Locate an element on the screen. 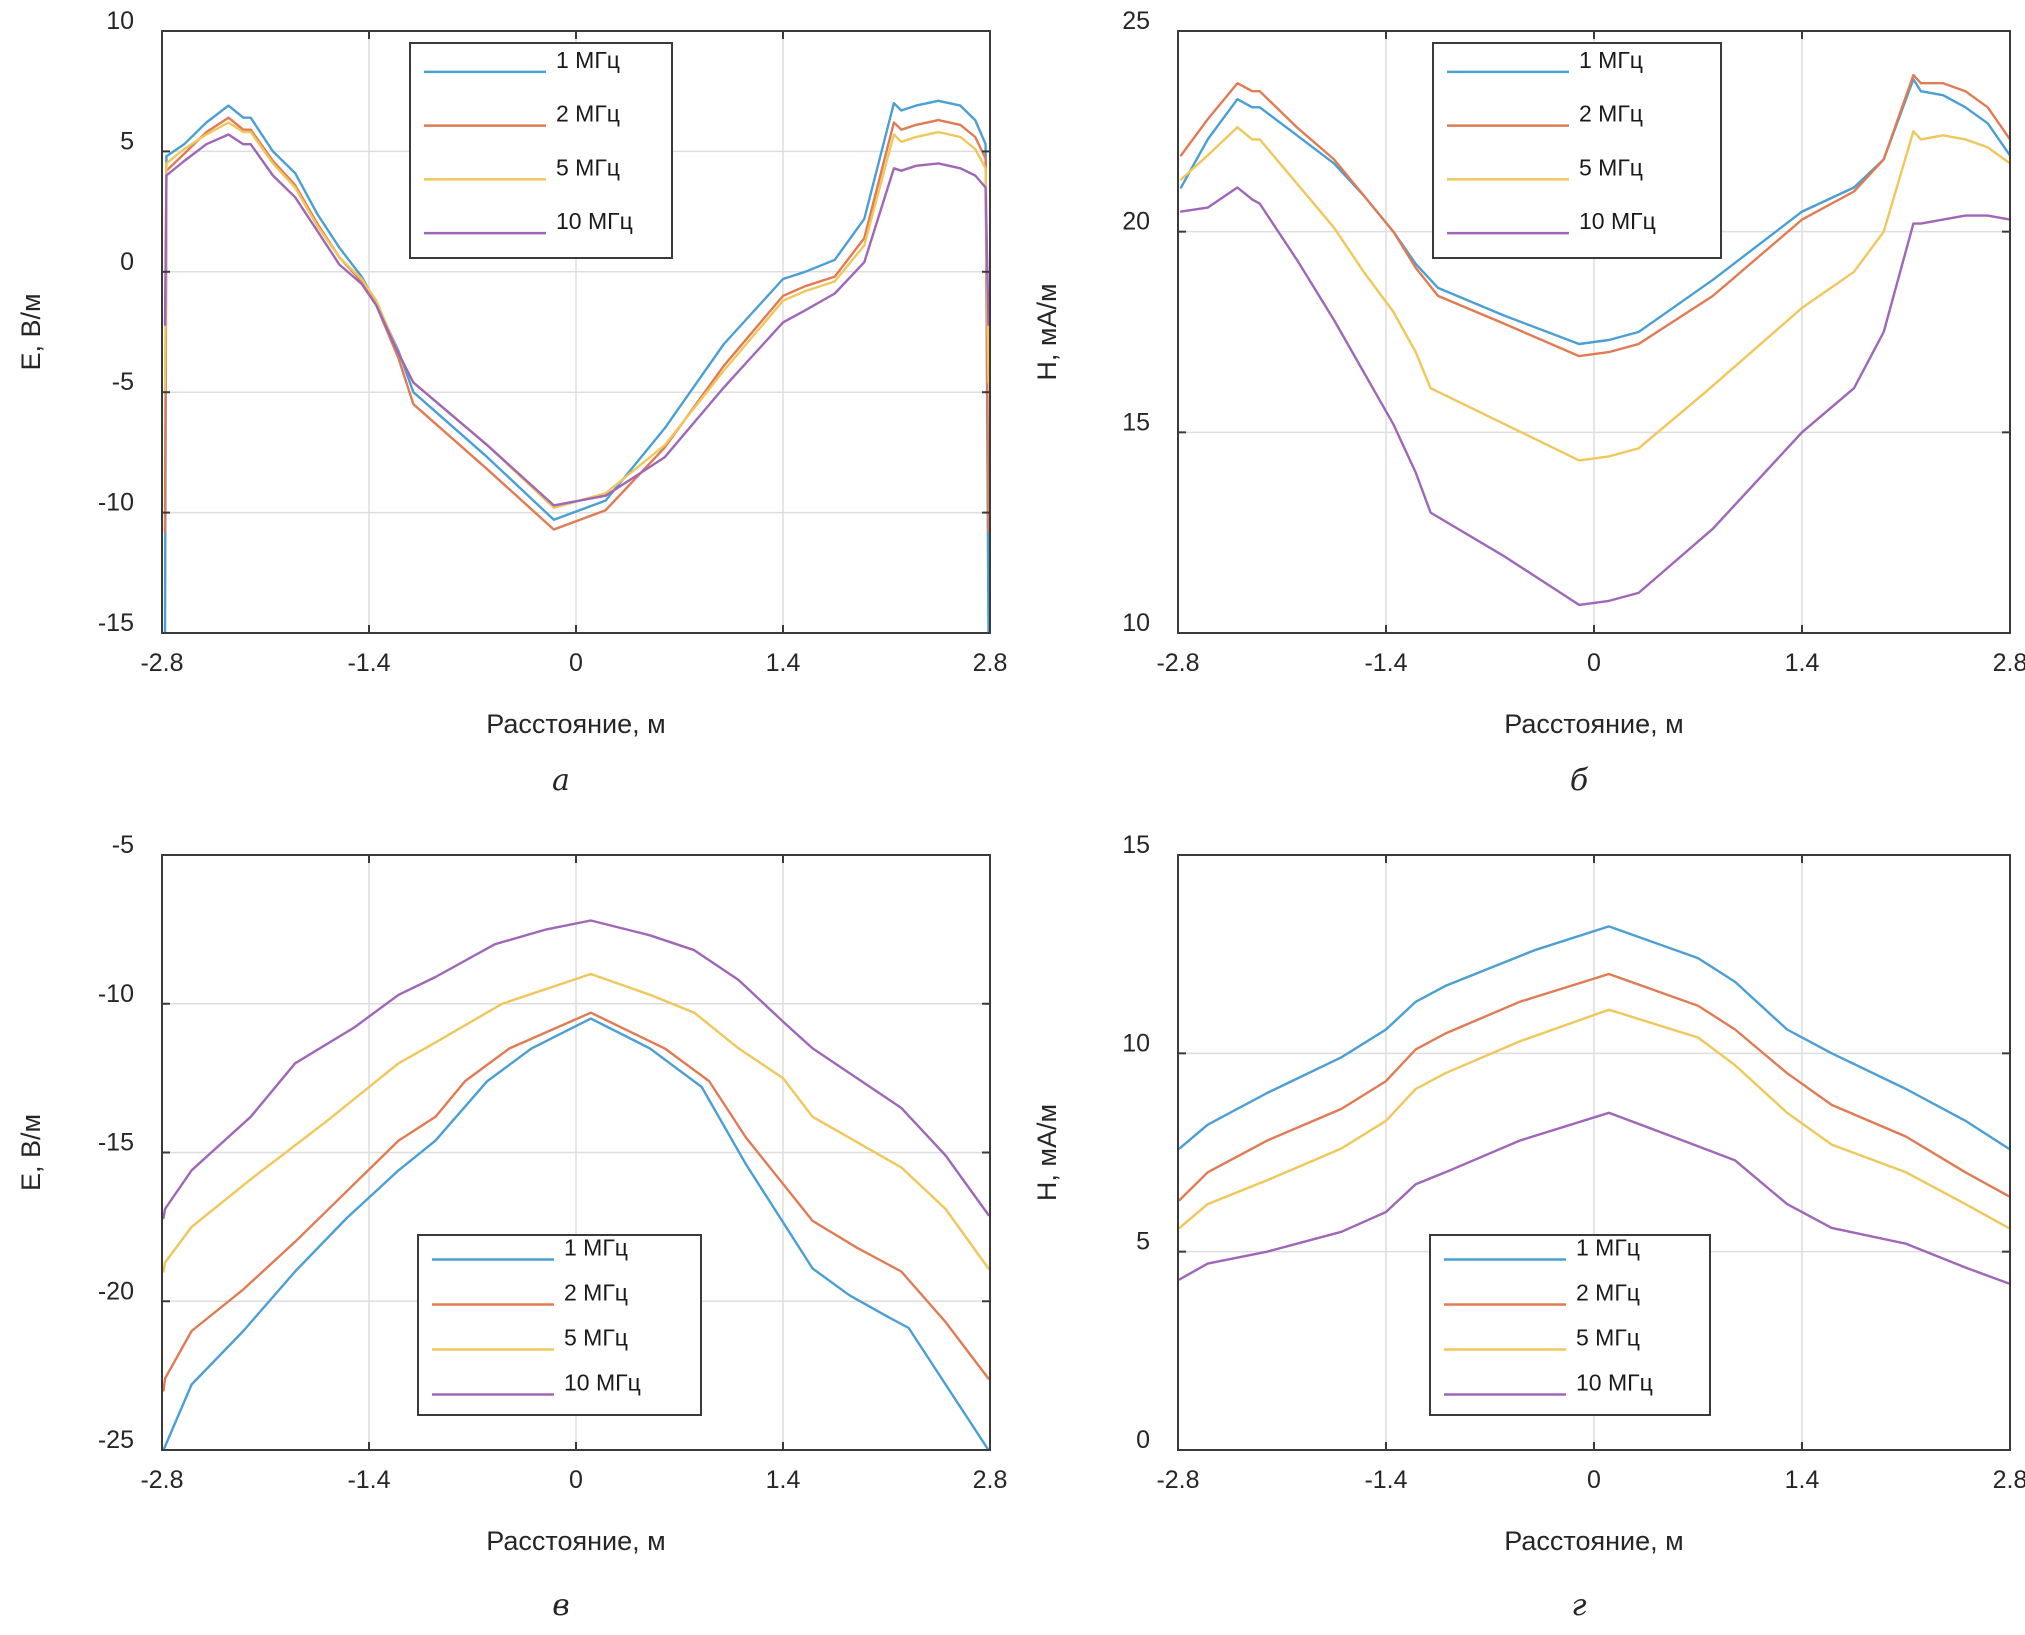 The width and height of the screenshot is (2025, 1635). series-line-1mhz-a is located at coordinates (576, 366).